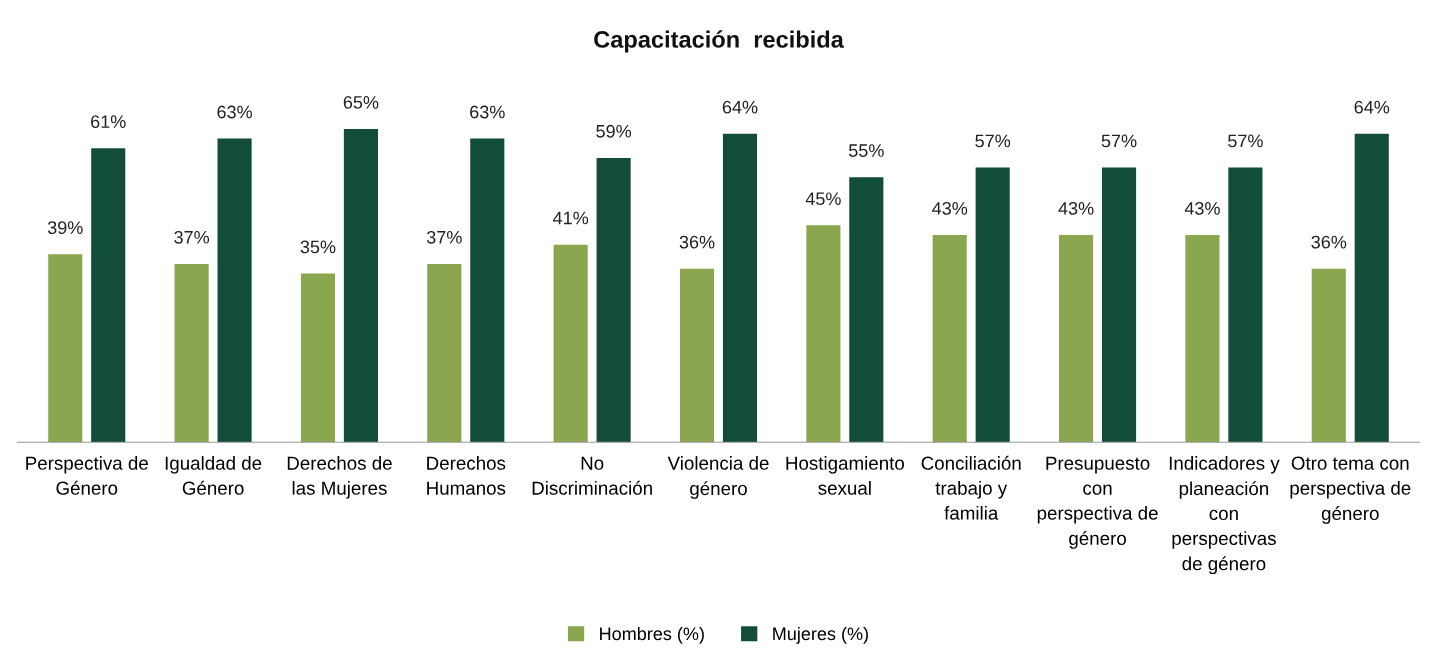  I want to click on x-tick-label: Presupuesto con perspectiva de género, so click(1097, 502).